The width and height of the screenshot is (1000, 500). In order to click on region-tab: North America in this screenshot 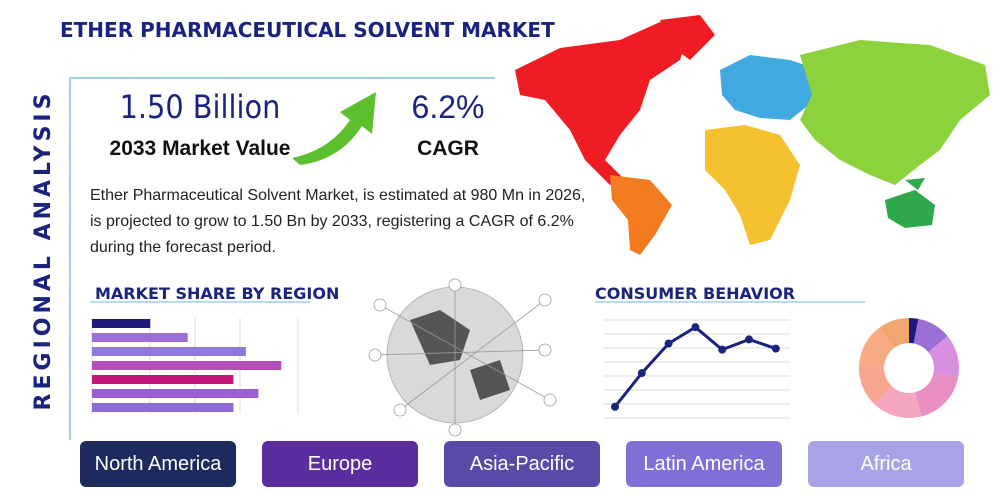, I will do `click(158, 464)`.